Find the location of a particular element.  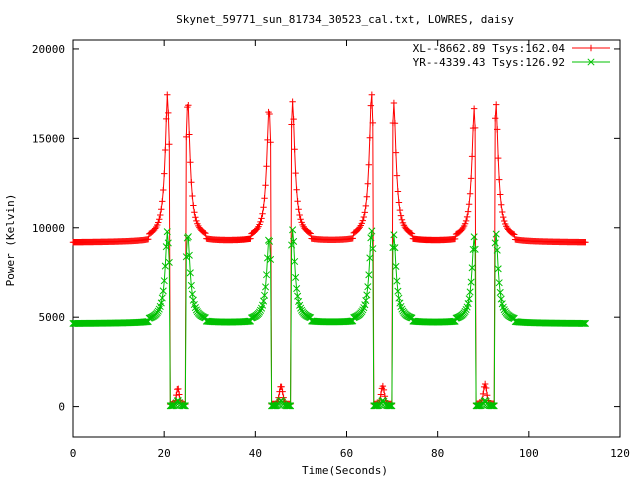

legend-label-yr: YR--4339.43 Tsys:126.92 is located at coordinates (489, 62).